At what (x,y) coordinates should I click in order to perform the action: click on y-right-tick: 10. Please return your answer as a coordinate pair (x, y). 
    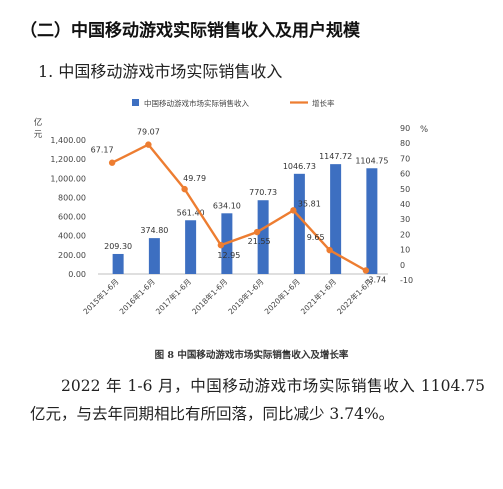
    Looking at the image, I should click on (405, 250).